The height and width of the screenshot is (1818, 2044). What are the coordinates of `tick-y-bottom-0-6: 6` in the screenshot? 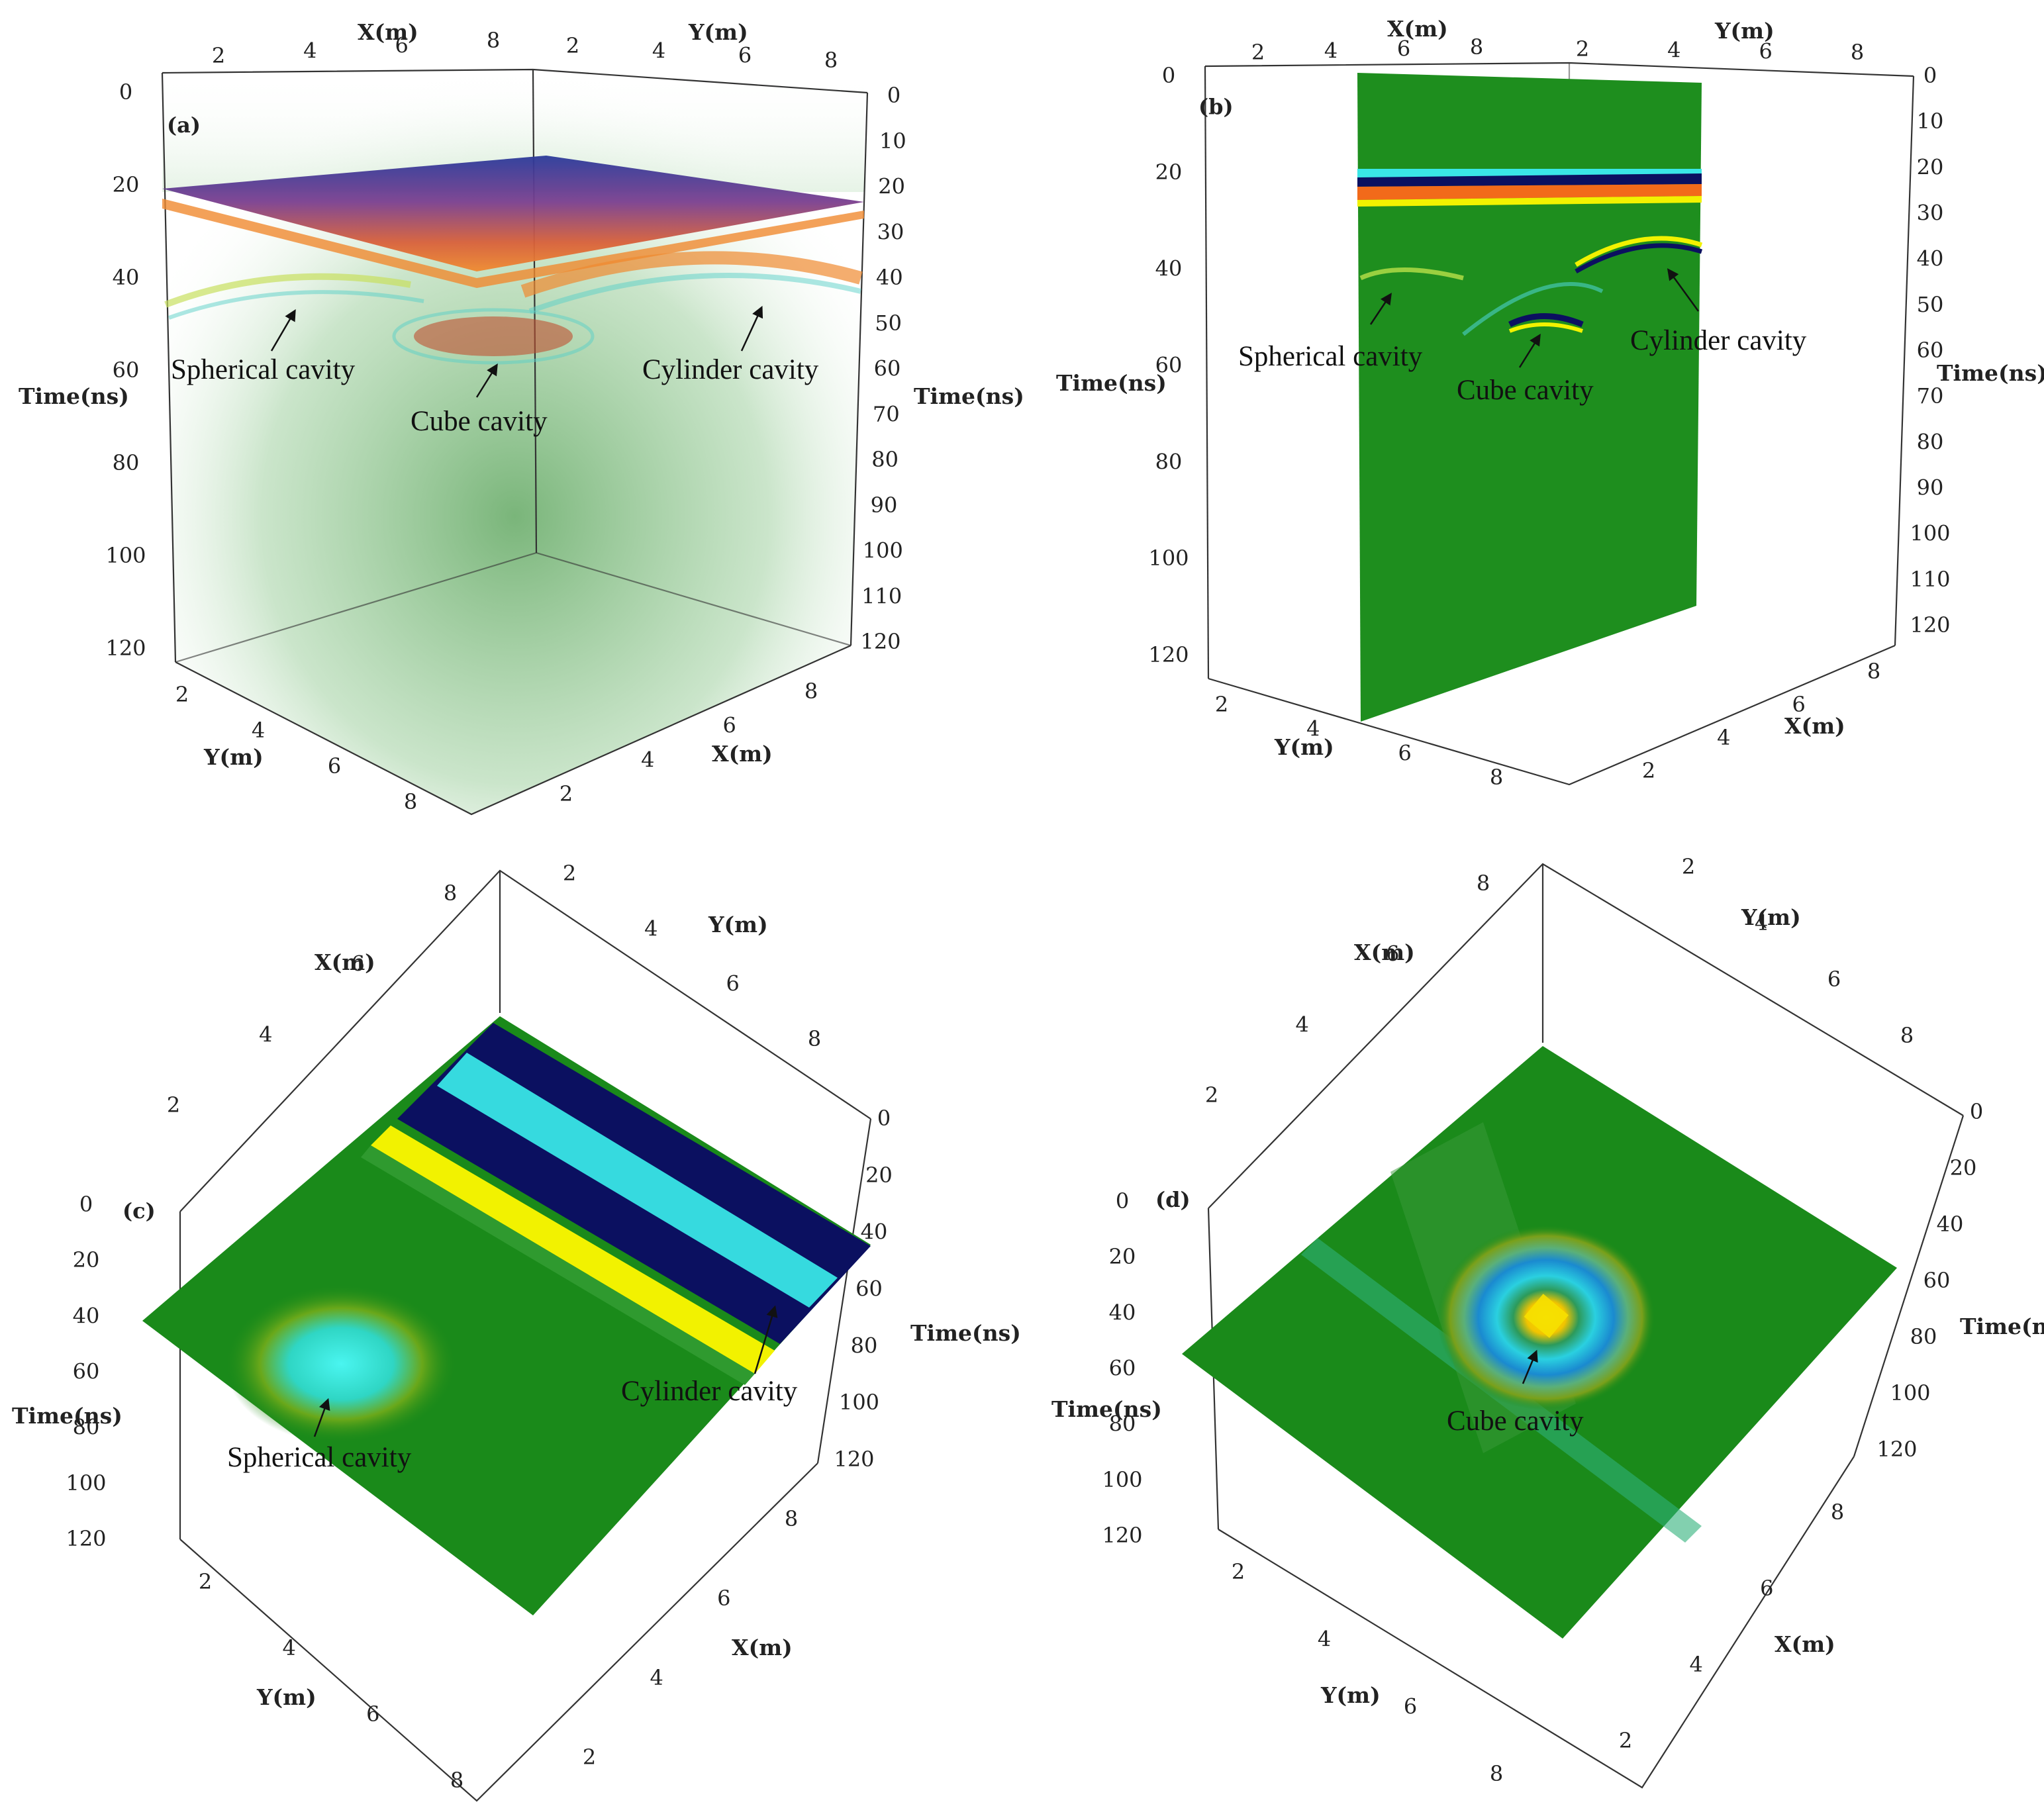 It's located at (334, 766).